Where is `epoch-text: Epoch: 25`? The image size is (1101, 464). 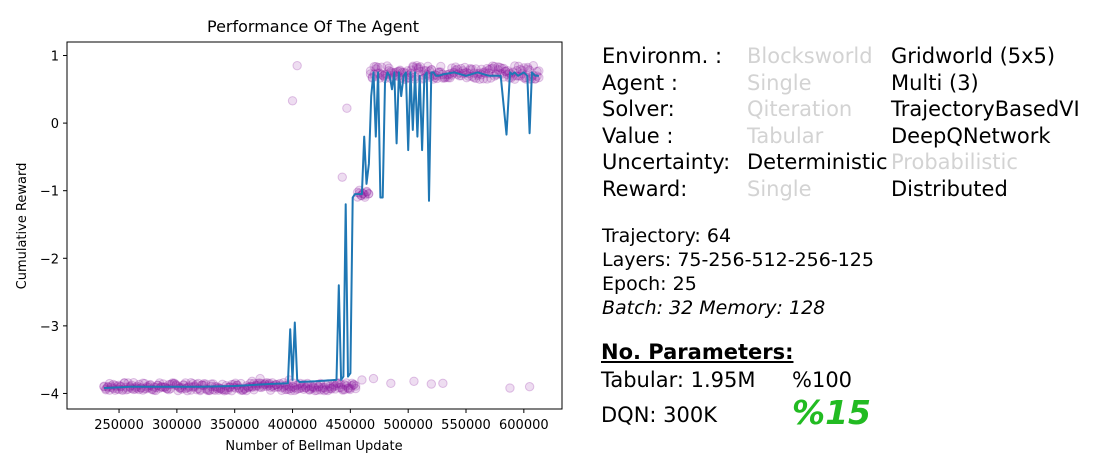
epoch-text: Epoch: 25 is located at coordinates (649, 284).